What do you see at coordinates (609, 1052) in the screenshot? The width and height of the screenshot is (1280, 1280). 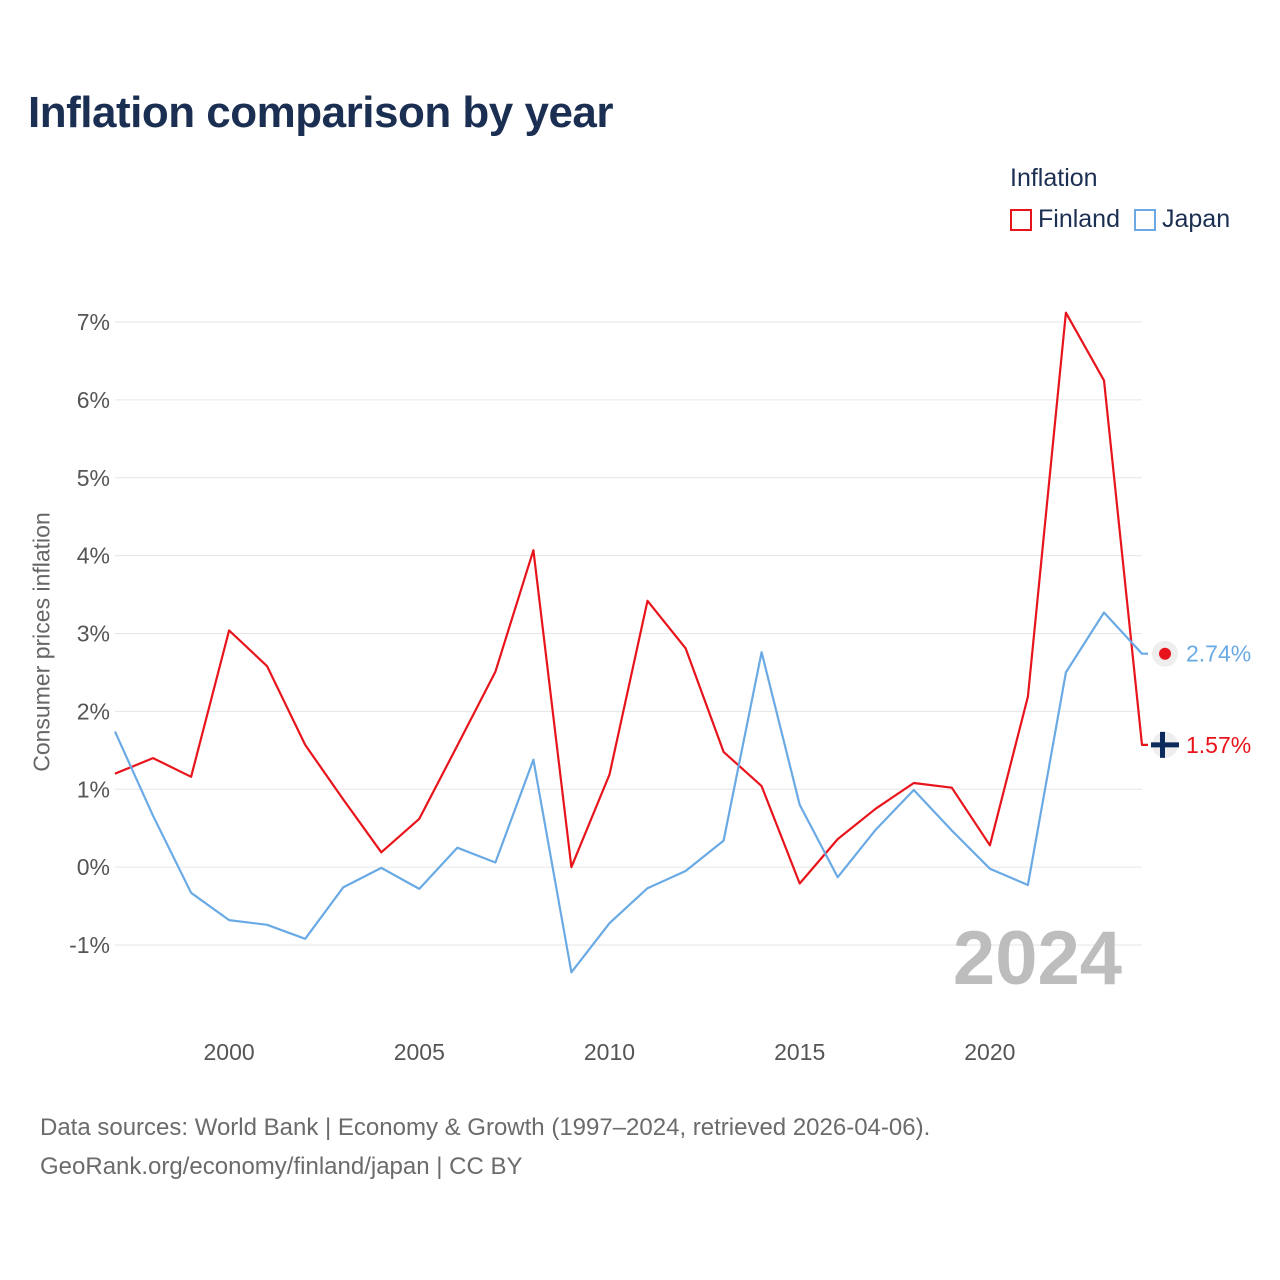 I see `x-tick-label: 2010` at bounding box center [609, 1052].